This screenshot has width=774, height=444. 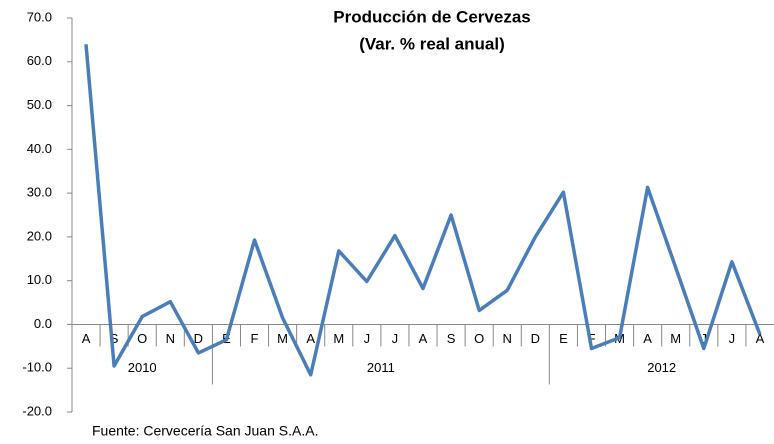 What do you see at coordinates (39, 235) in the screenshot?
I see `y-tick-label: 20.0` at bounding box center [39, 235].